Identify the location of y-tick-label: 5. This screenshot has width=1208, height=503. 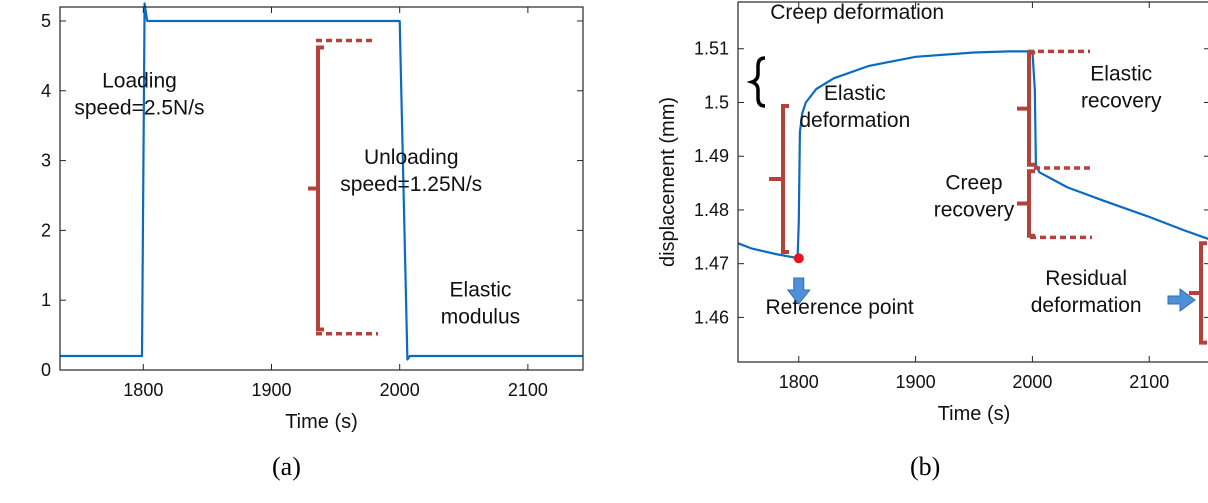
(46, 21).